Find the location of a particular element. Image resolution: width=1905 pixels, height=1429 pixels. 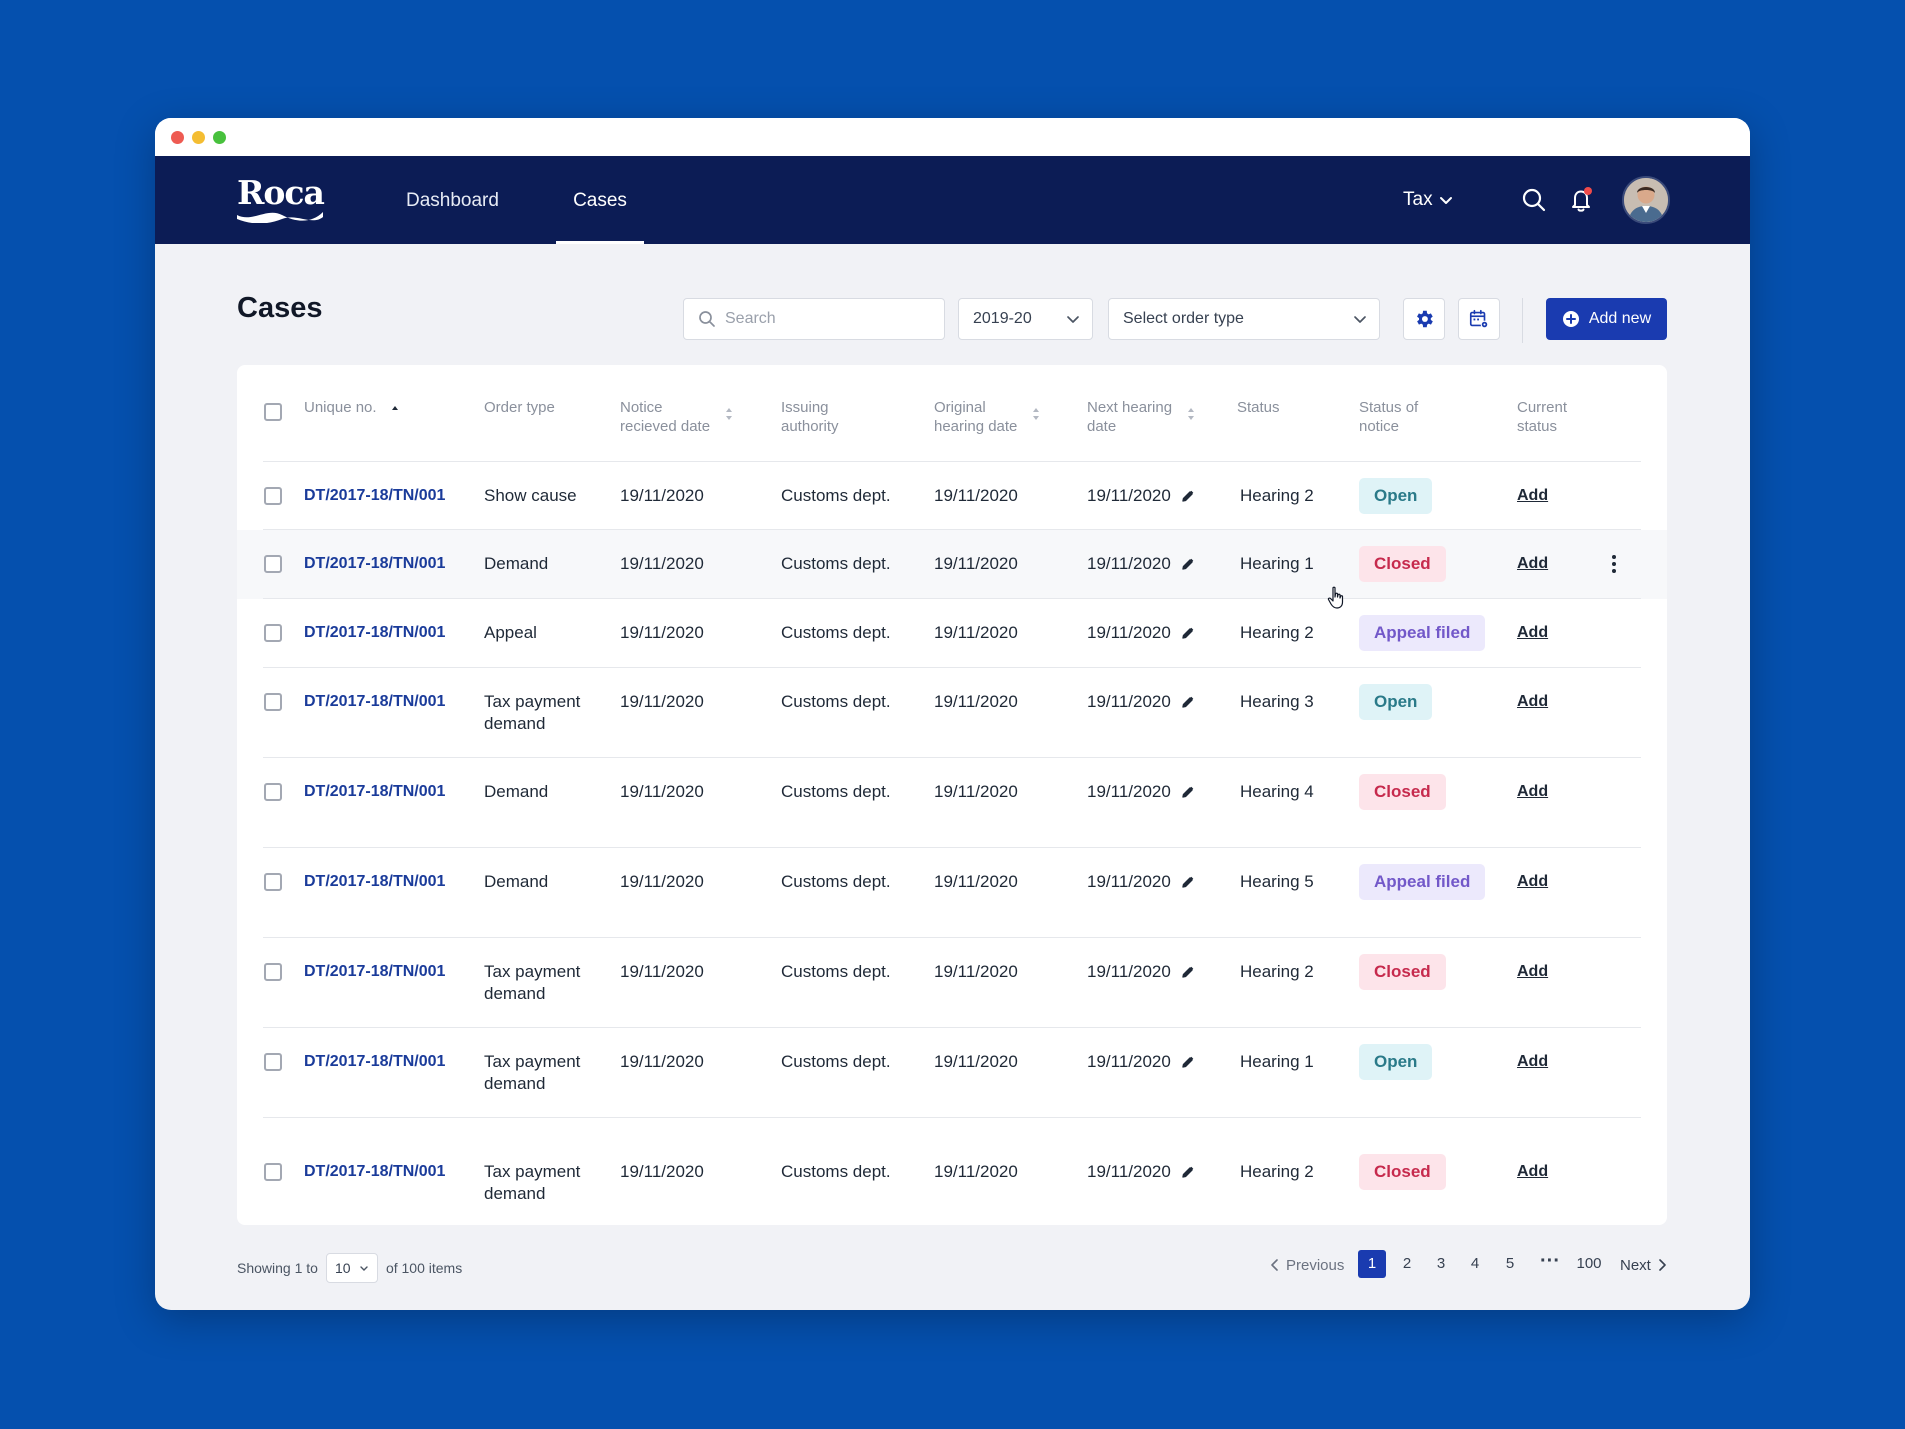

search-icon is located at coordinates (1534, 200).